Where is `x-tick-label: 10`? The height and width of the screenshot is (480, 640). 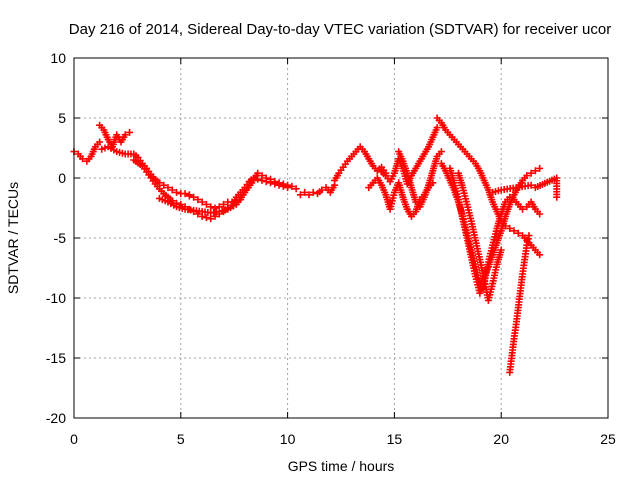 x-tick-label: 10 is located at coordinates (288, 439).